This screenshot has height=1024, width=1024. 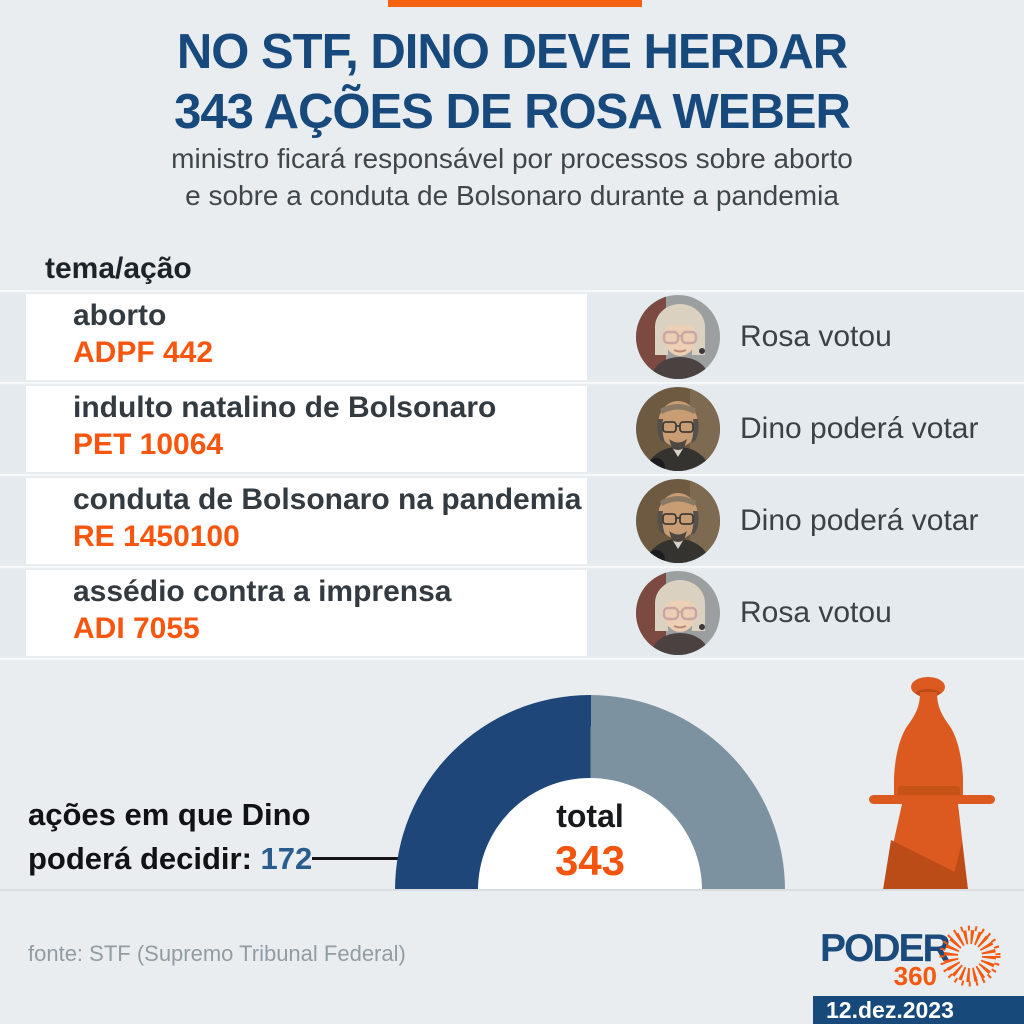 I want to click on justice-statue-icon, so click(x=932, y=783).